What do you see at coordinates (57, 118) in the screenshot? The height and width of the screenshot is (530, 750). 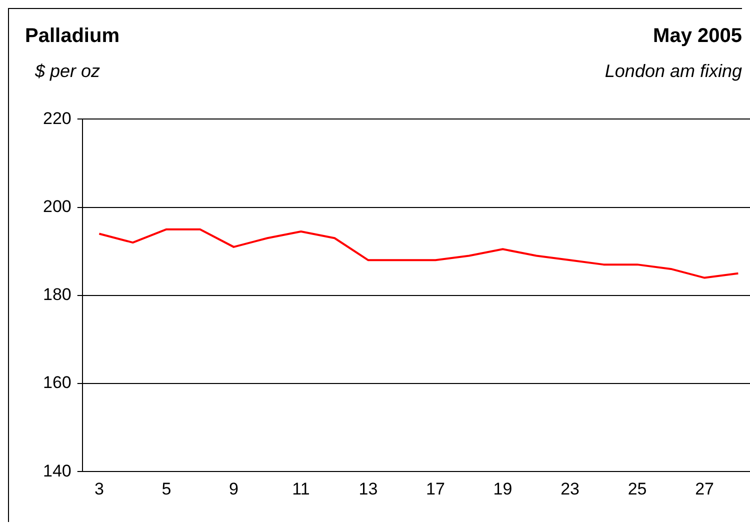 I see `y-tick-label: 220` at bounding box center [57, 118].